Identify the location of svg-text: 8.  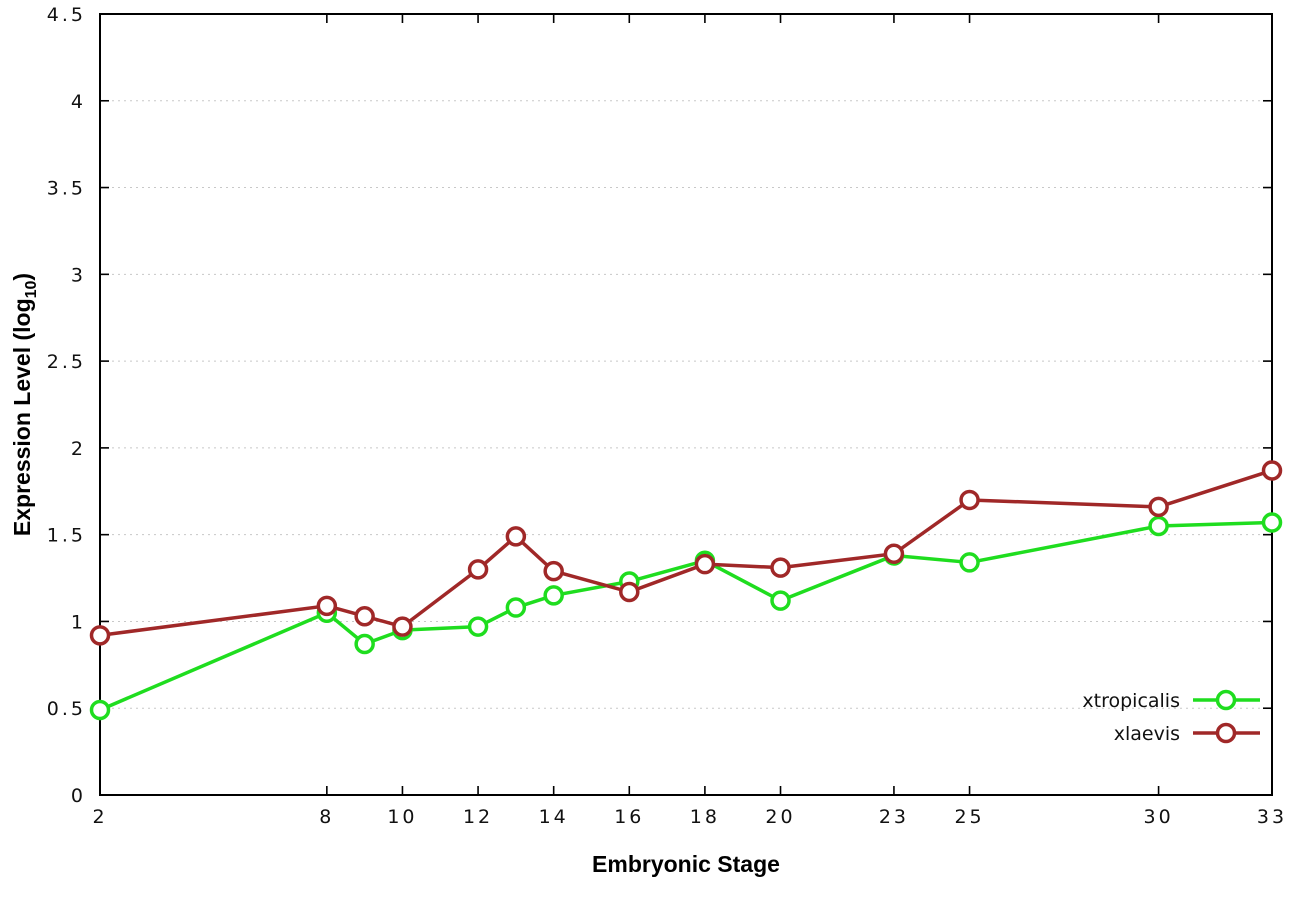
(326, 817).